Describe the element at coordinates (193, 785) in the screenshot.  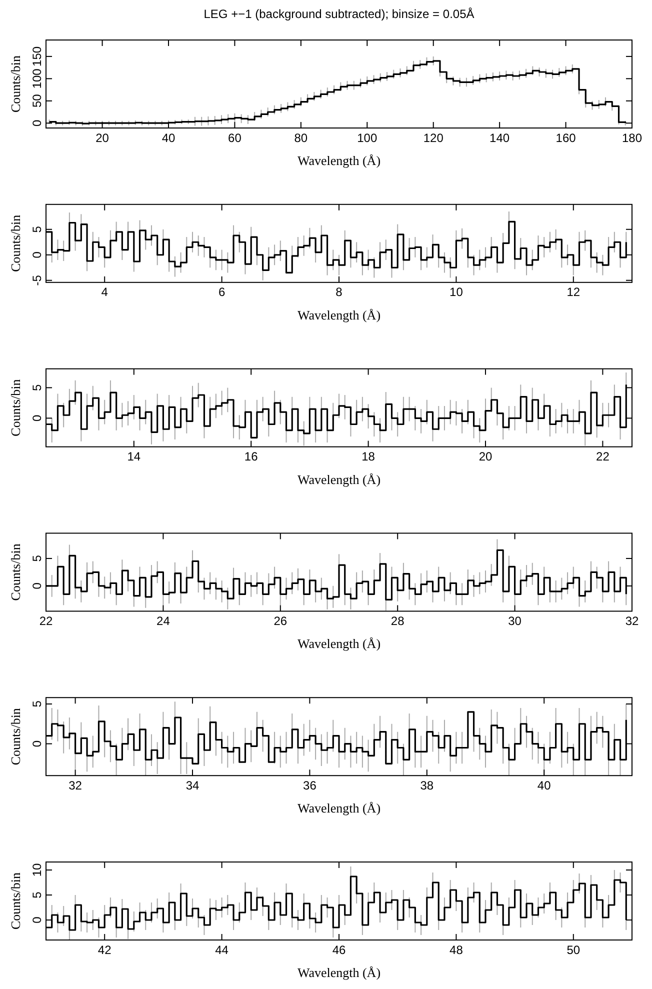
I see `x-tick-label: 34` at that location.